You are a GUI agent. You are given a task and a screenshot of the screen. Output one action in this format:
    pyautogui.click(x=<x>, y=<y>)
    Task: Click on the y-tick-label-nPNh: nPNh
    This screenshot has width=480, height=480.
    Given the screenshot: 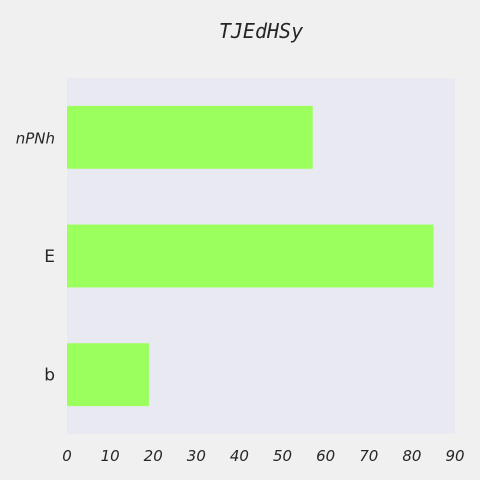 What is the action you would take?
    pyautogui.click(x=35, y=138)
    